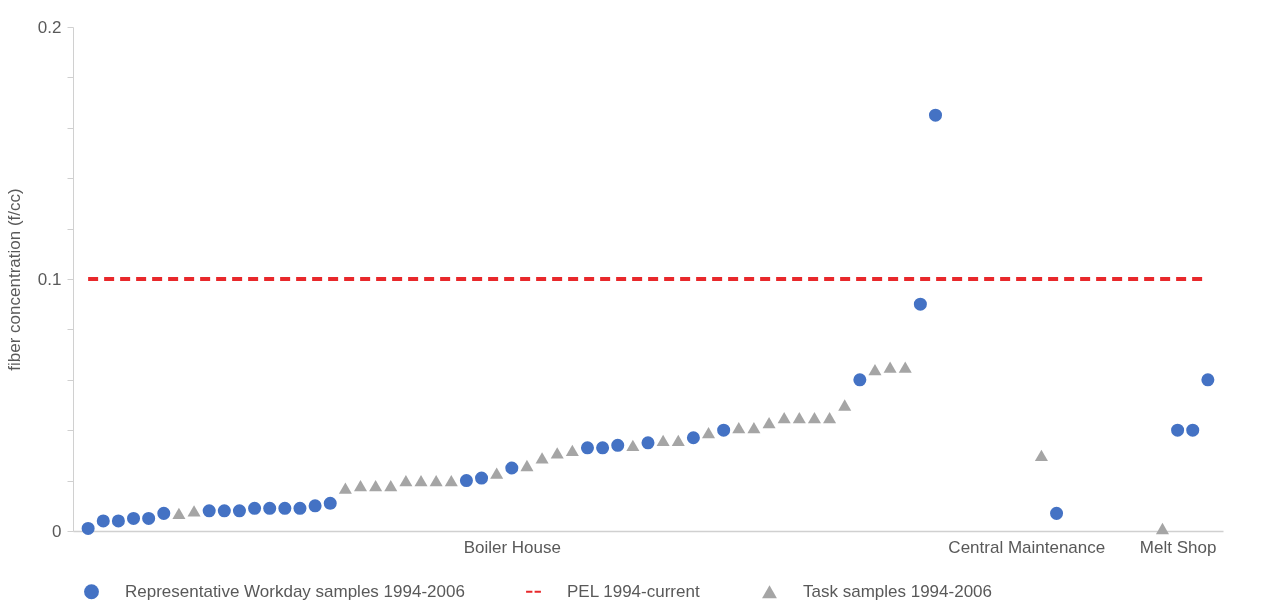  What do you see at coordinates (1027, 547) in the screenshot?
I see `x-tick-label: Central Maintenance` at bounding box center [1027, 547].